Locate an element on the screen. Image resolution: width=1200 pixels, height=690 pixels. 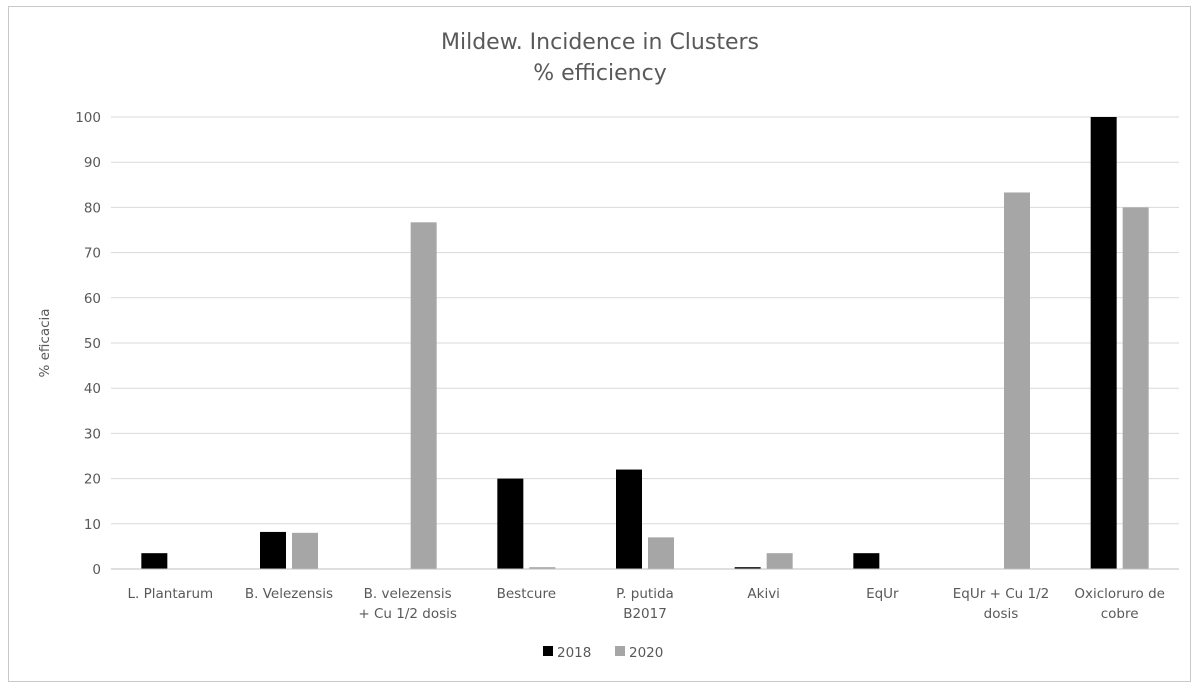
x-category-label: L. Plantarum is located at coordinates (171, 594).